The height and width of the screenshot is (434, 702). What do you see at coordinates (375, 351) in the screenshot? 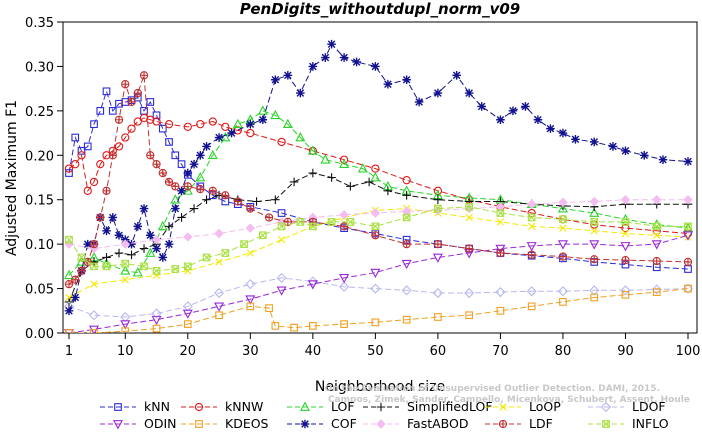
I see `x-tick-label: 50` at bounding box center [375, 351].